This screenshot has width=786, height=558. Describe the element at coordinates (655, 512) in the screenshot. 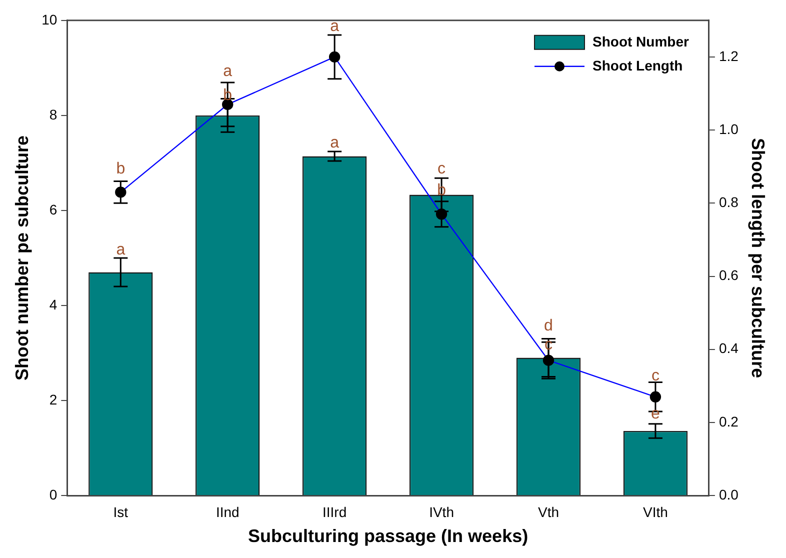

I see `x-tick-label: VIth` at that location.